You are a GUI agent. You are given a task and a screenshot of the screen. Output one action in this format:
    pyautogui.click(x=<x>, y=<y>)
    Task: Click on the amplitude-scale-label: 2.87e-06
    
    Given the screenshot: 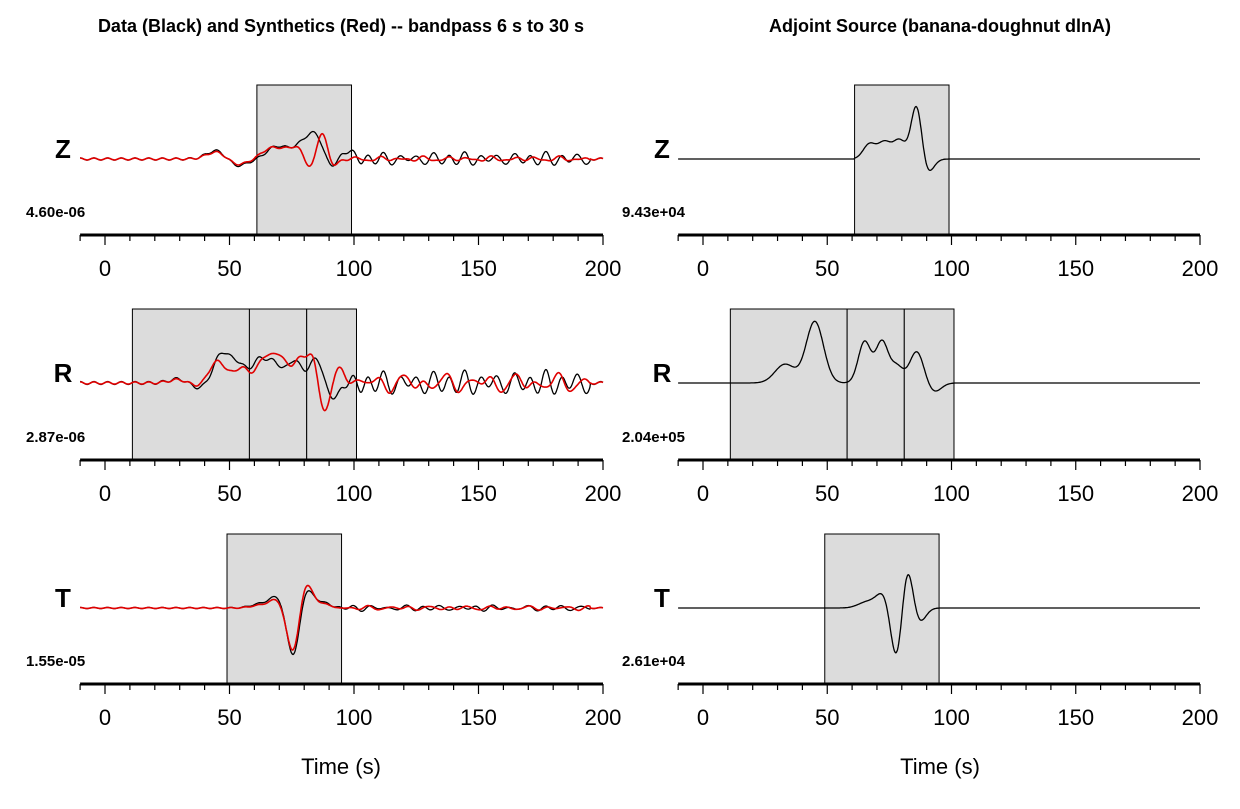 What is the action you would take?
    pyautogui.click(x=55, y=437)
    